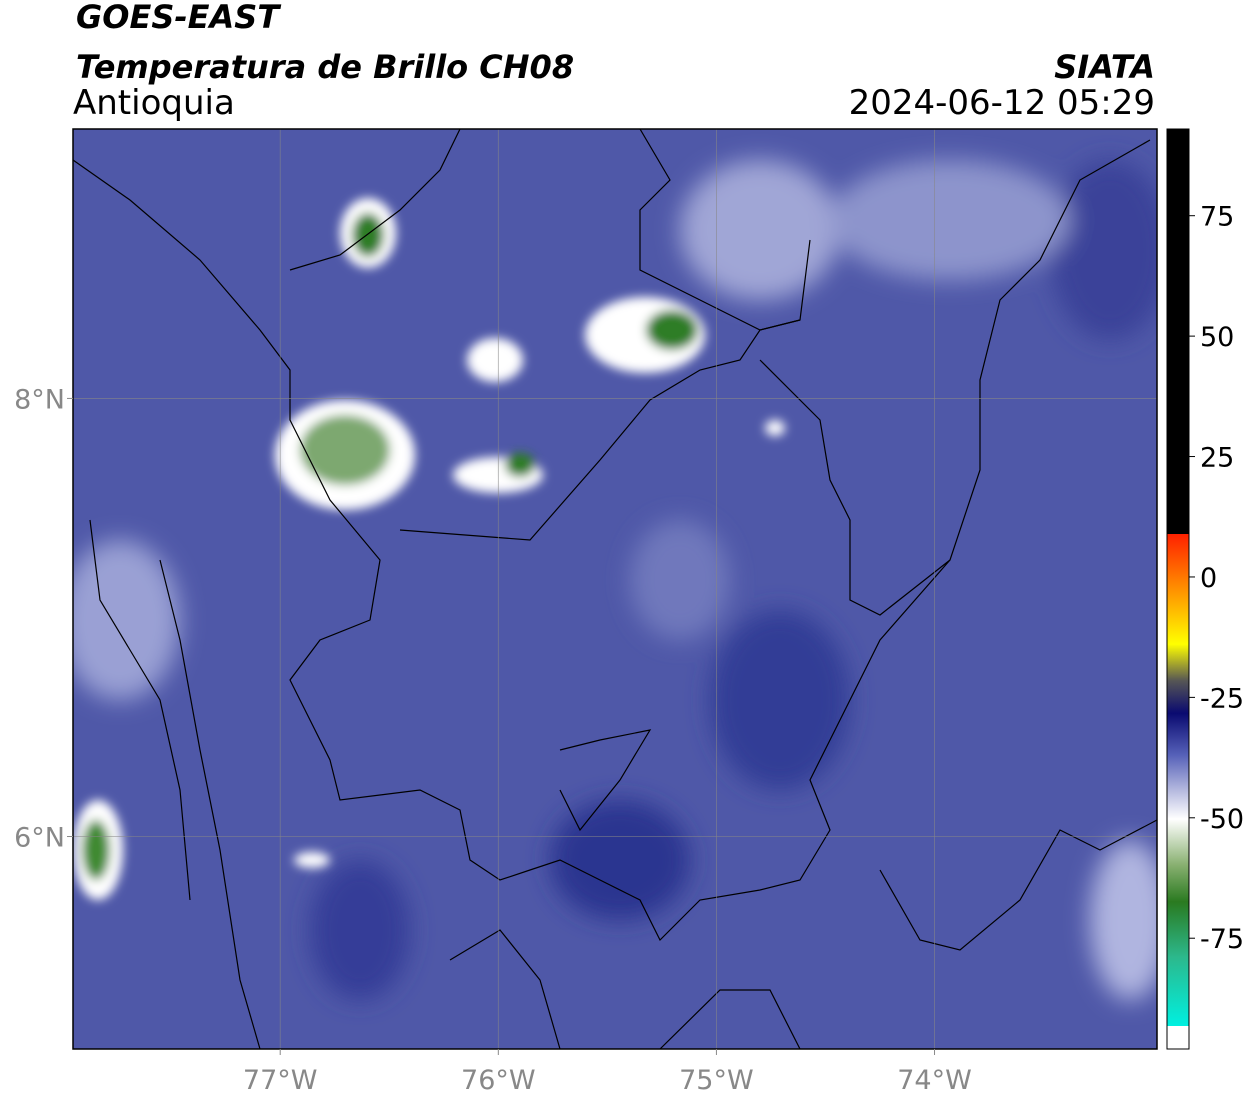 This screenshot has height=1099, width=1252. Describe the element at coordinates (1222, 939) in the screenshot. I see `colorbar-tick-label: -75` at that location.